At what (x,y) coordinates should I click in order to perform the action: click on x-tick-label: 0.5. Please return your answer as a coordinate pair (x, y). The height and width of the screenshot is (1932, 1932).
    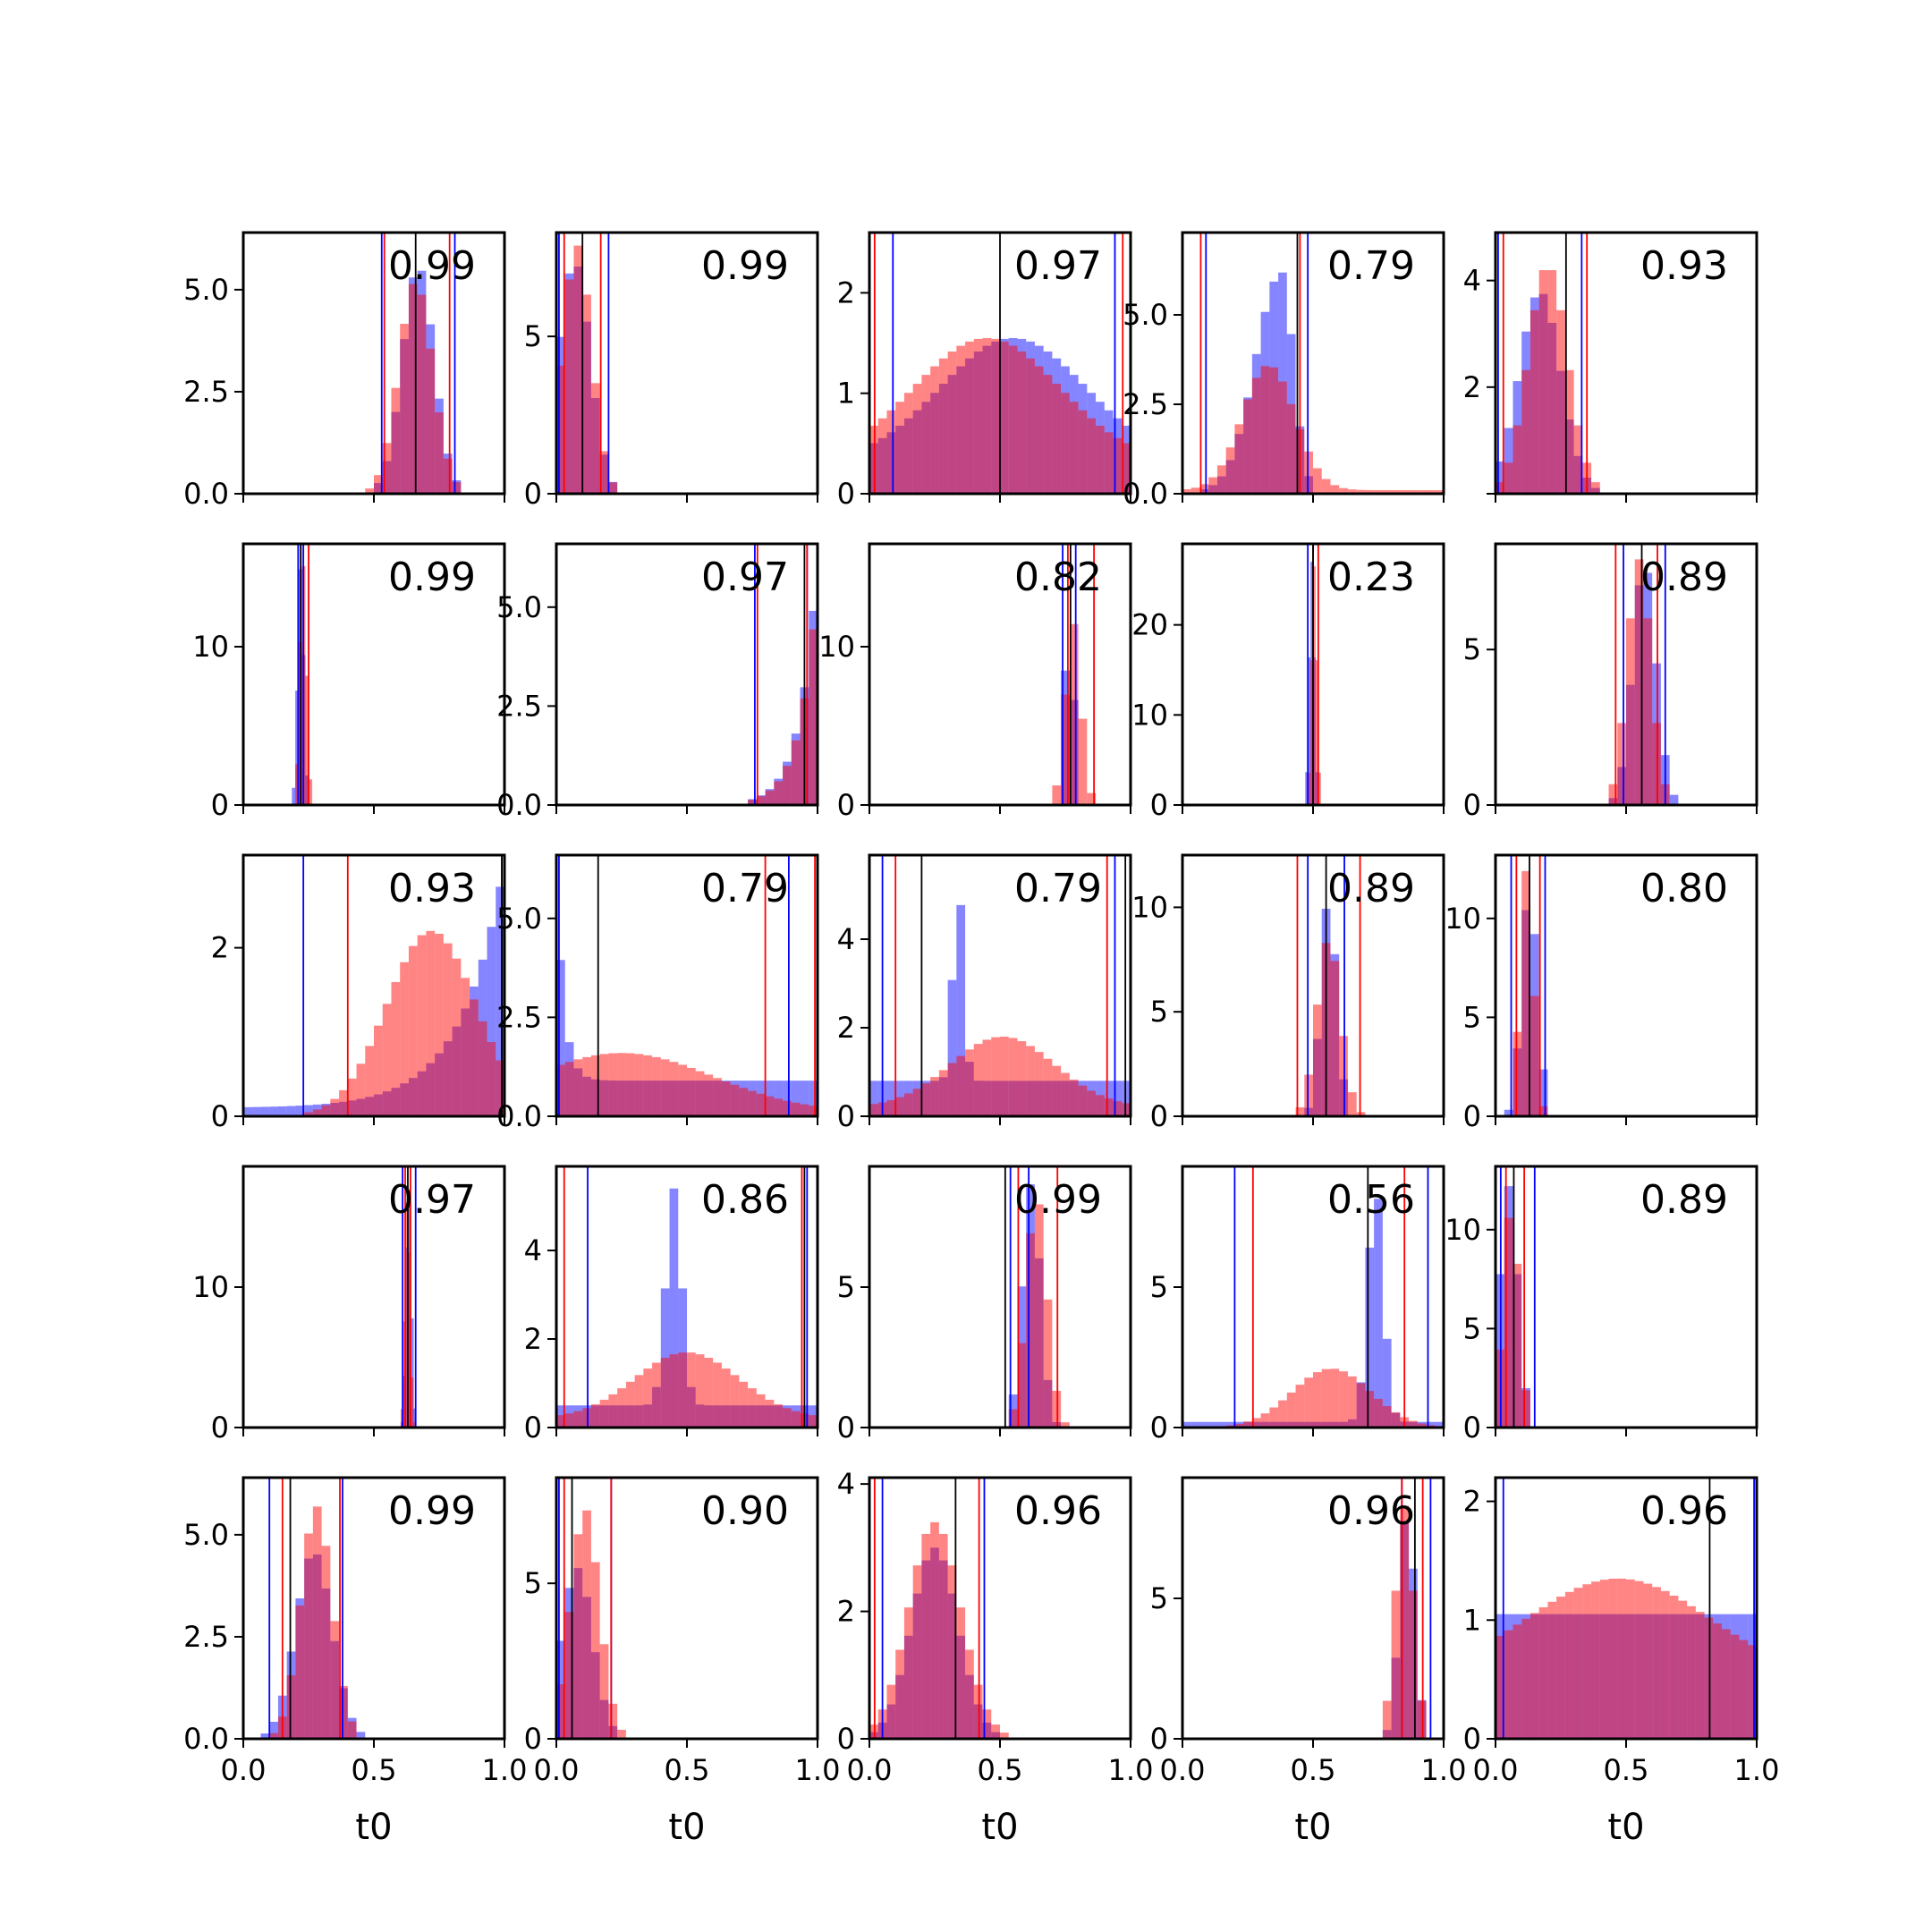
    Looking at the image, I should click on (687, 1770).